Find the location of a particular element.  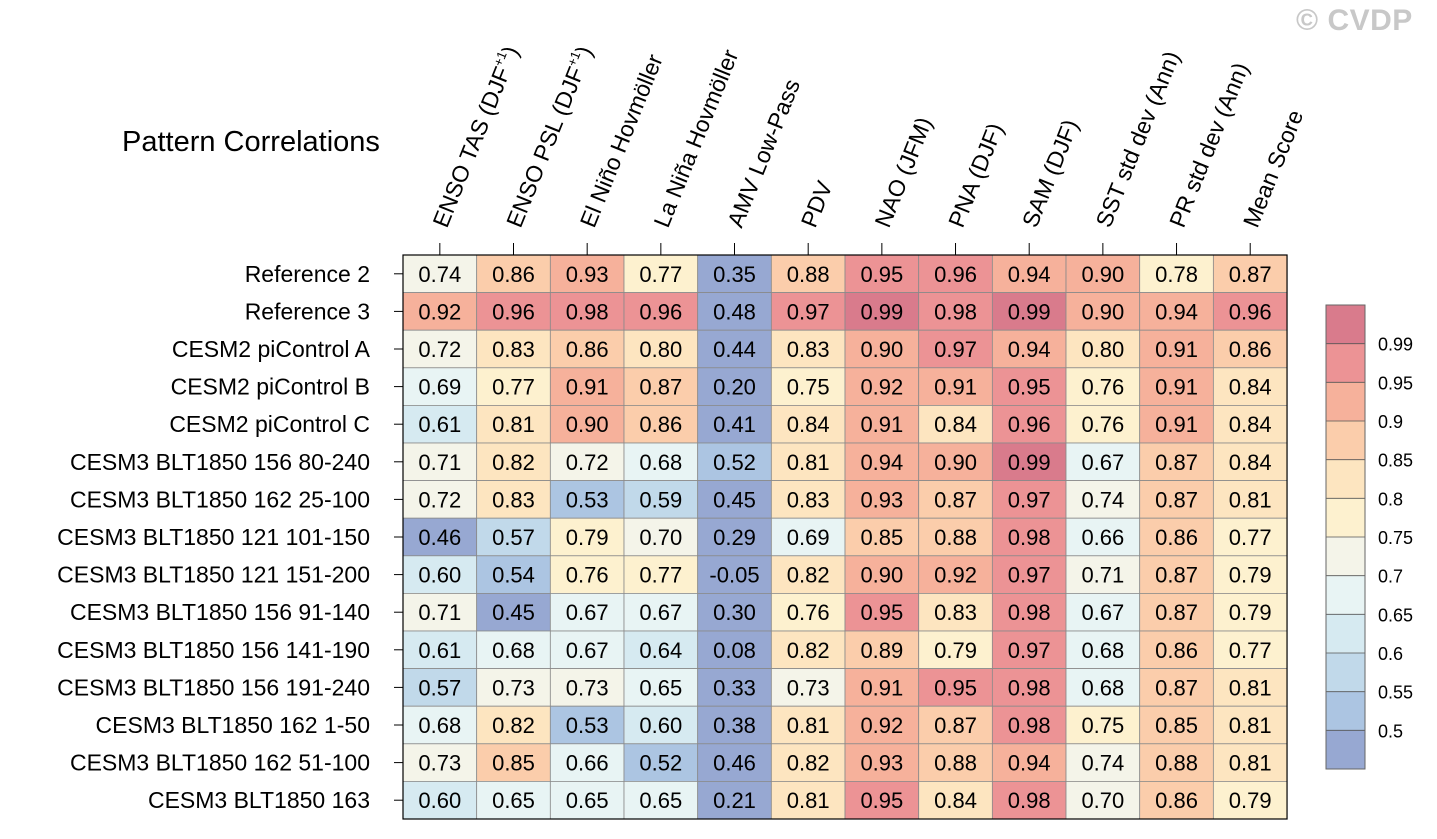

cell-value: 0.95 is located at coordinates (881, 612).